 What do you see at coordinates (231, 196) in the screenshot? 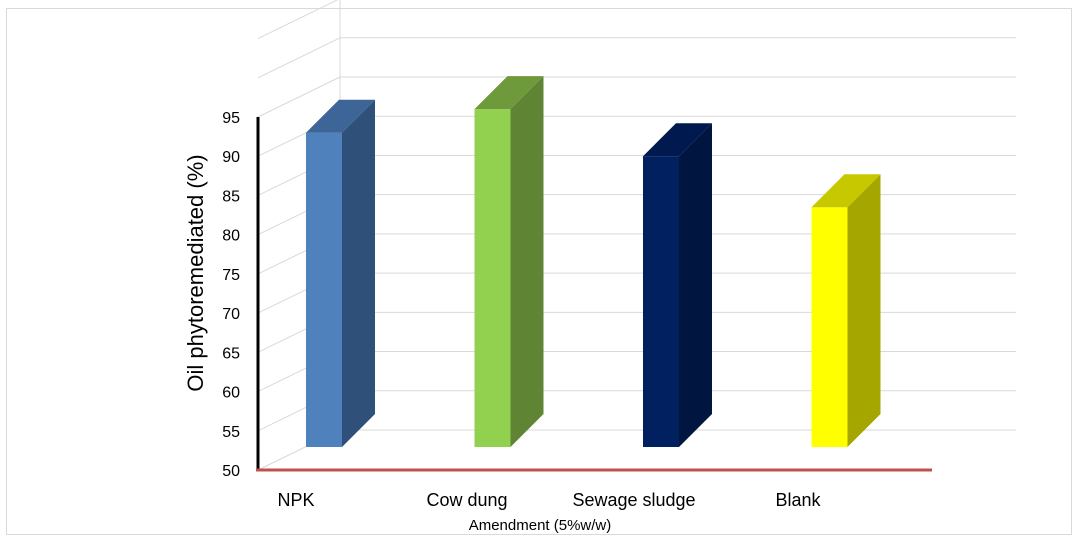
I see `y-tick-label: 85` at bounding box center [231, 196].